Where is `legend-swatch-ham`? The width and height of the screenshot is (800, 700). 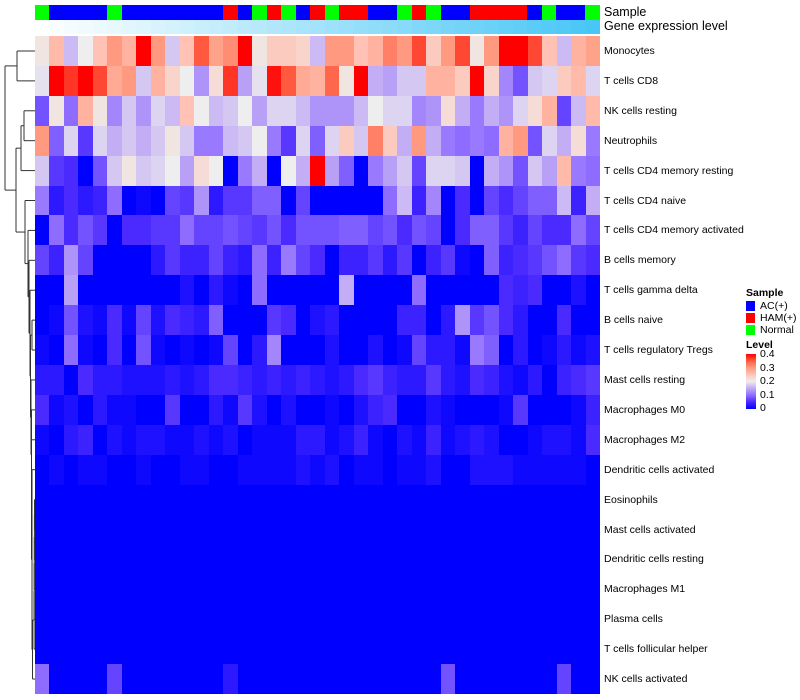
legend-swatch-ham is located at coordinates (750, 318).